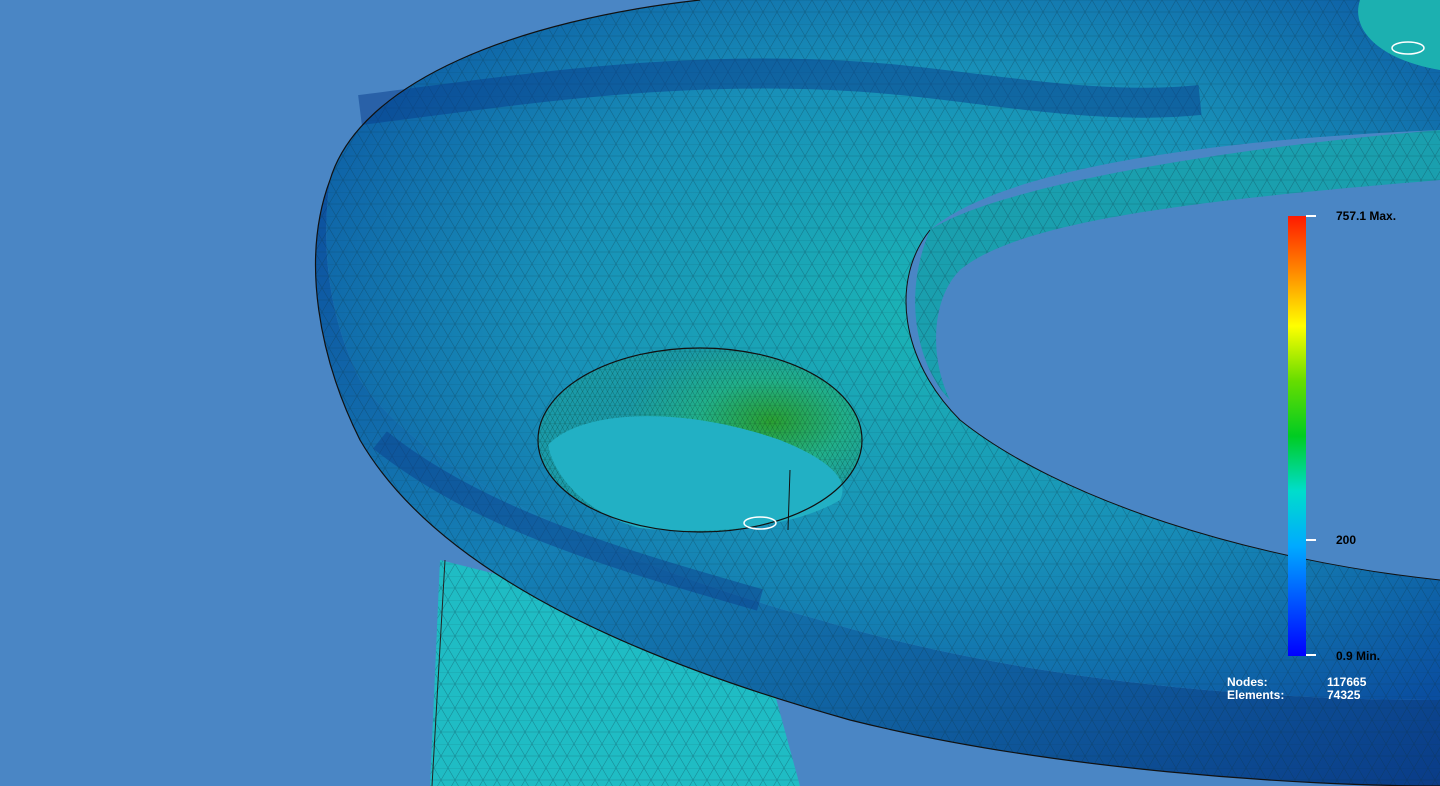 This screenshot has height=786, width=1440. Describe the element at coordinates (1311, 655) in the screenshot. I see `legend-min-tick` at that location.